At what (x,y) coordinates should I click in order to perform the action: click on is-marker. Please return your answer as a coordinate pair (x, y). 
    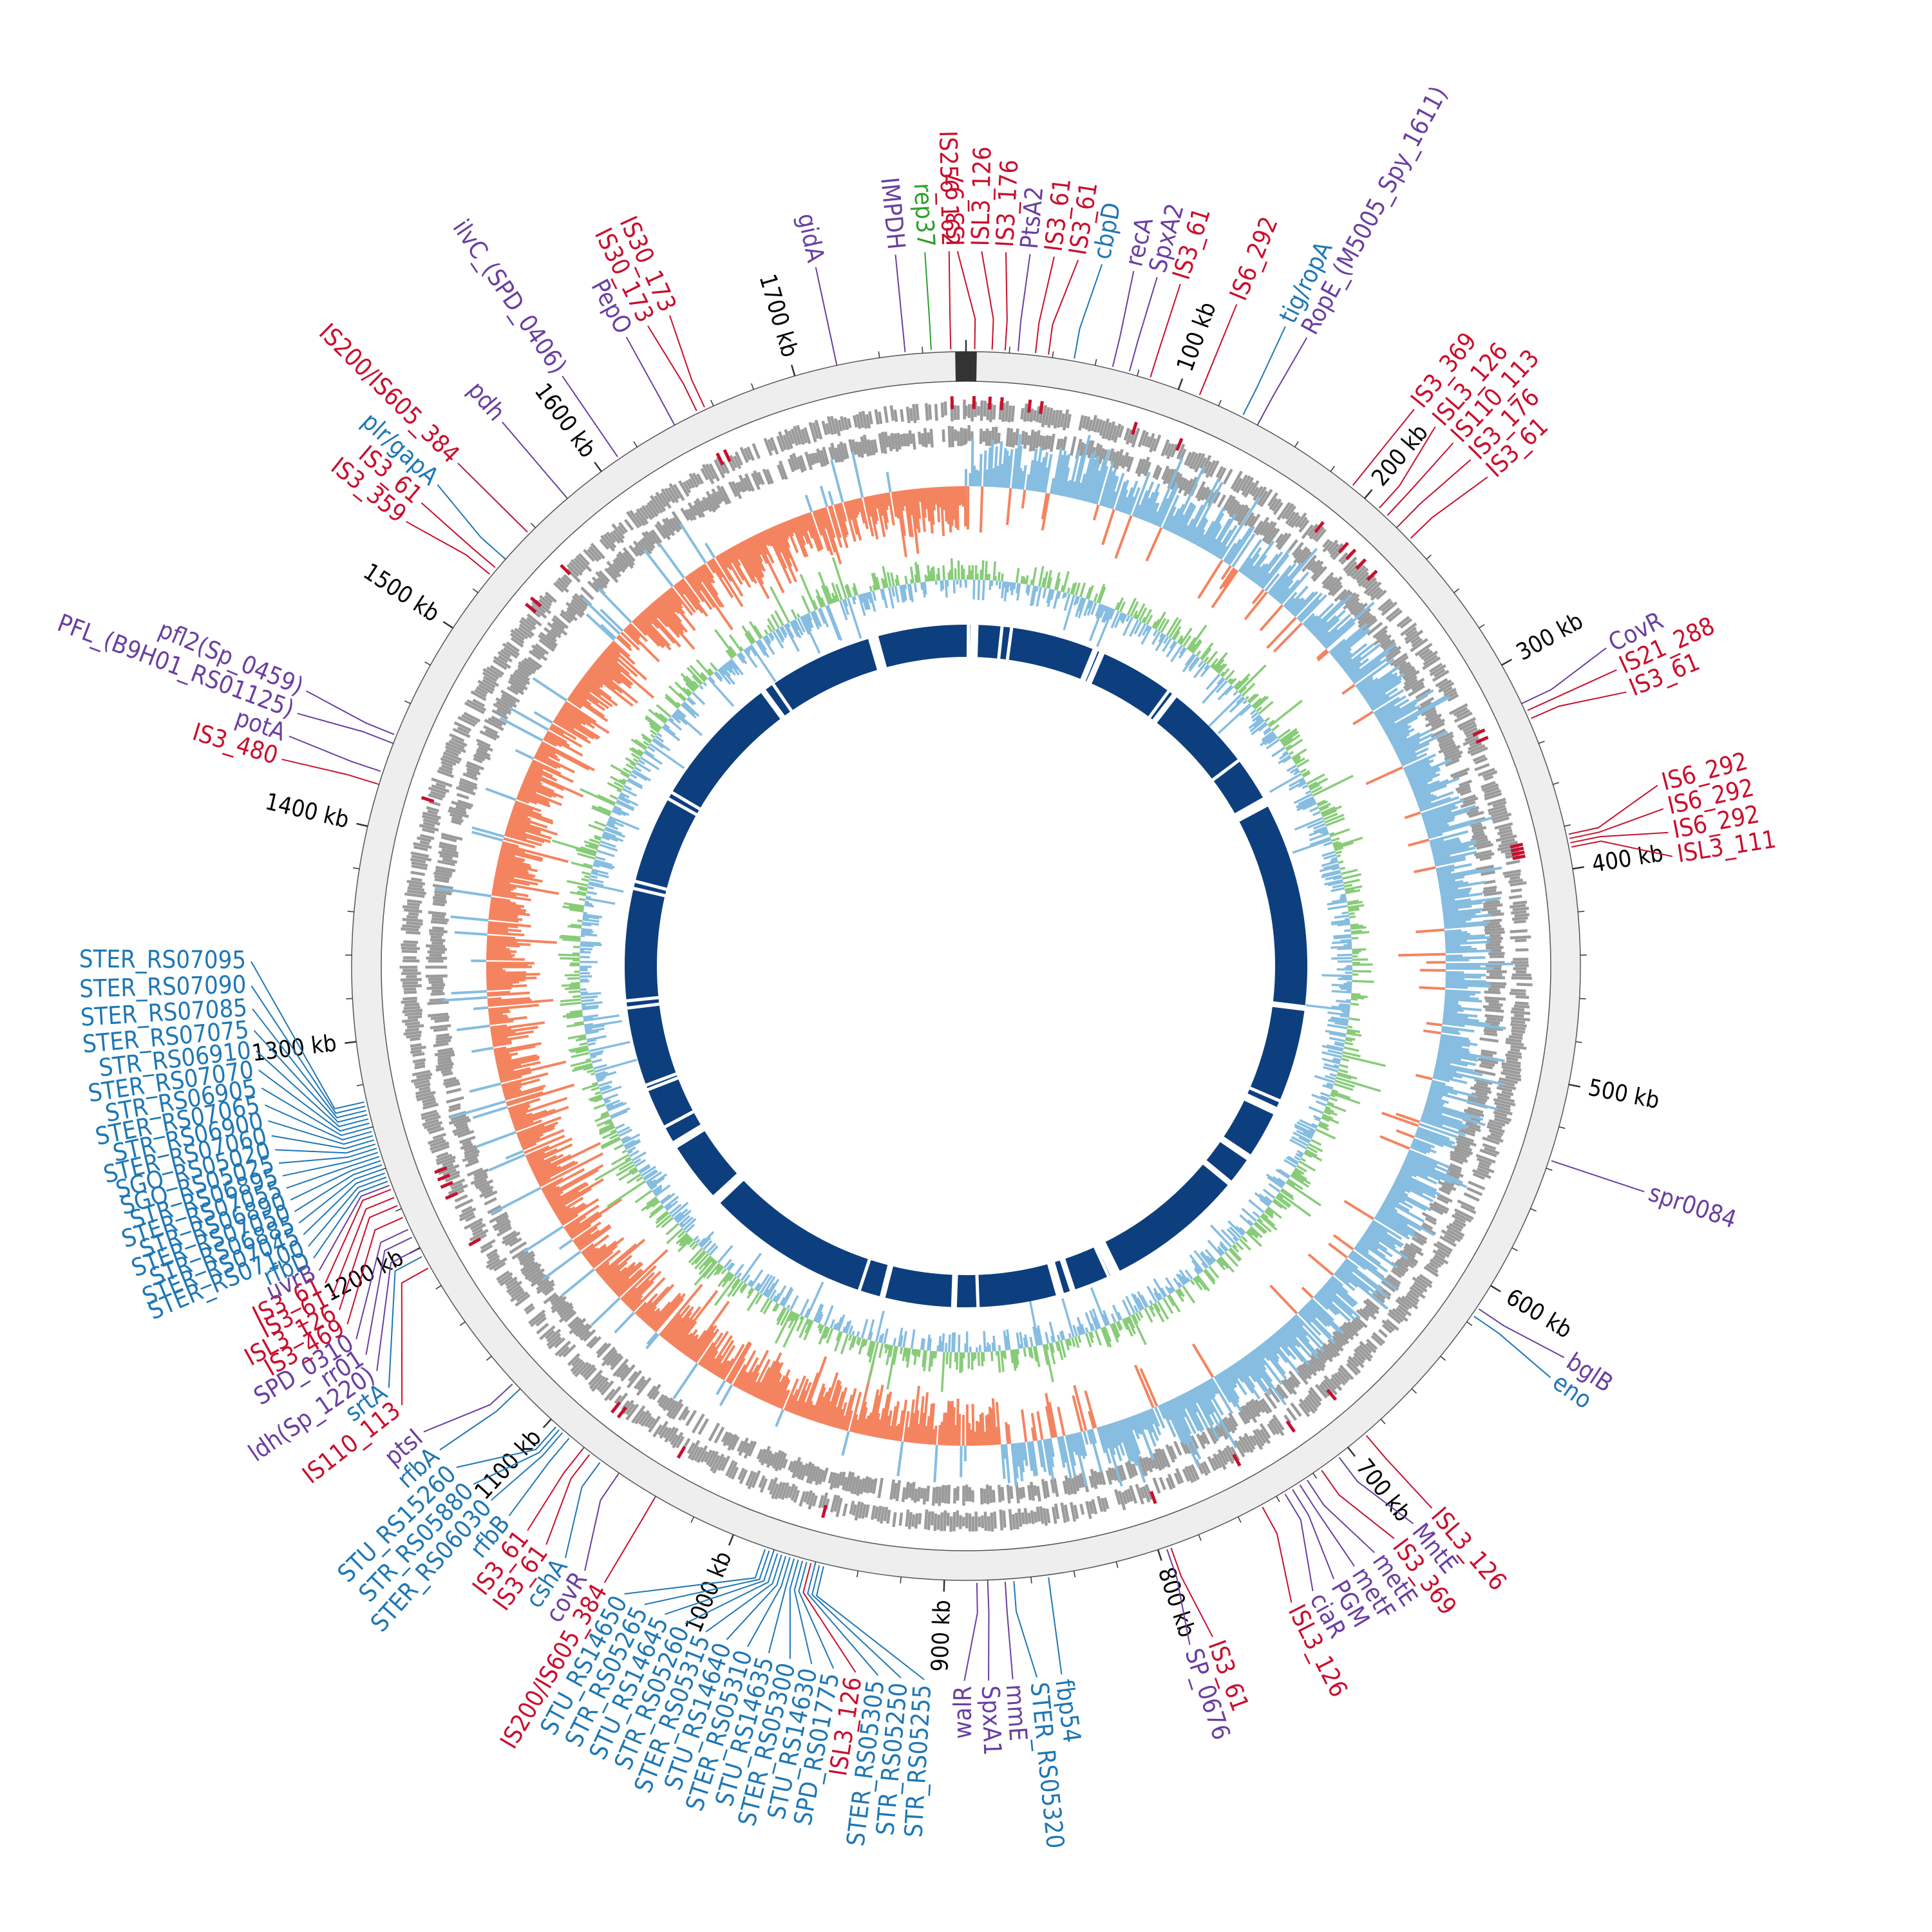
    Looking at the image, I should click on (428, 799).